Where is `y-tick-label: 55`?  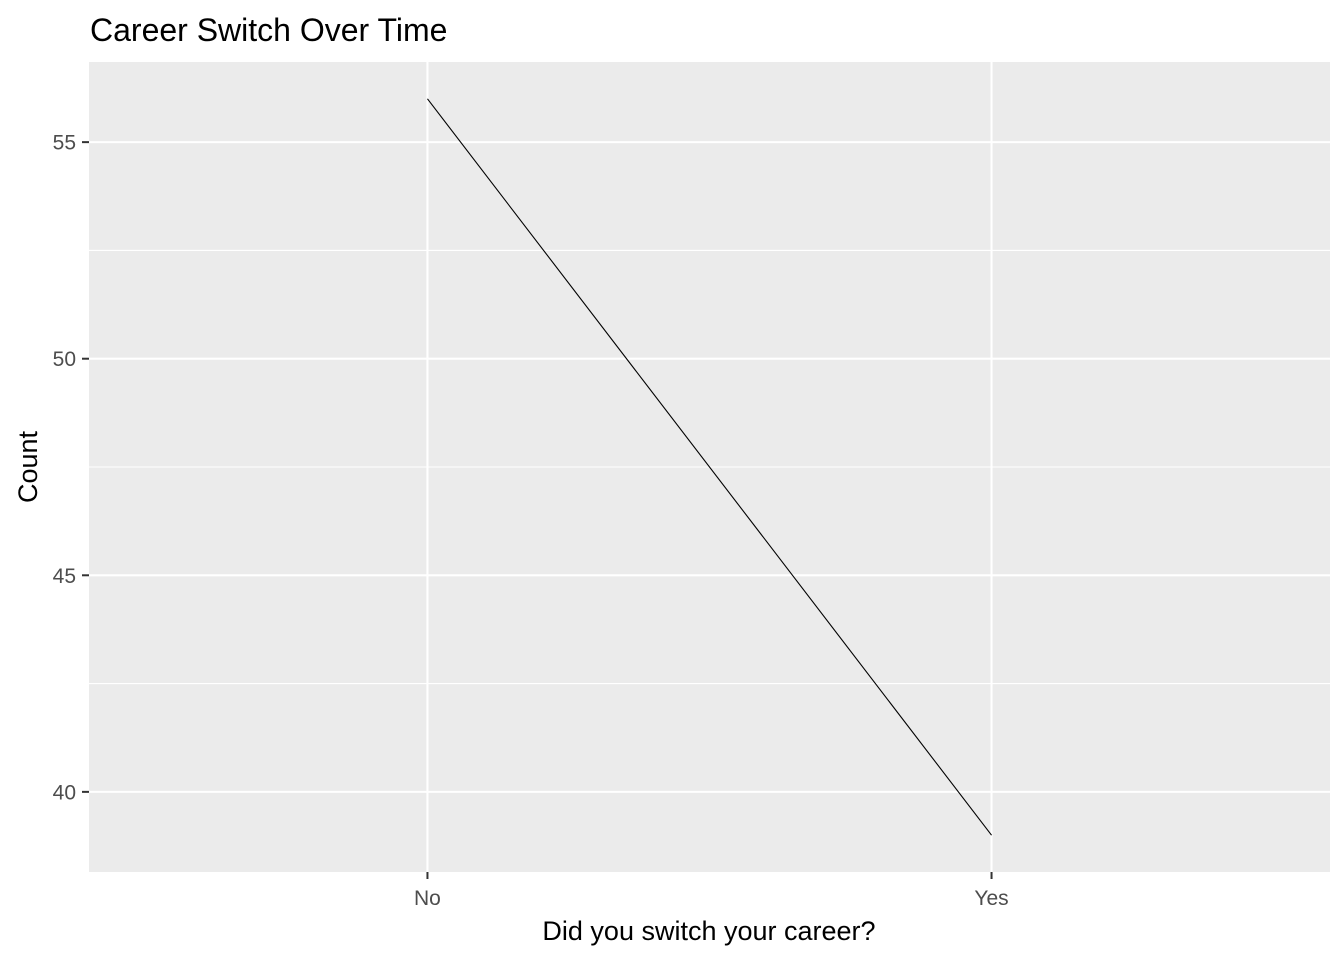 y-tick-label: 55 is located at coordinates (64, 143).